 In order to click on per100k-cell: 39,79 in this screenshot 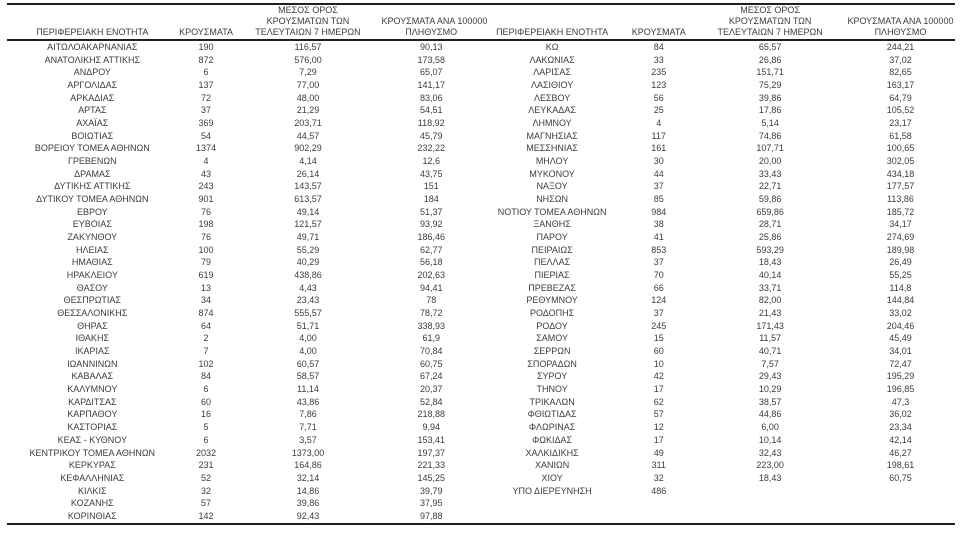, I will do `click(431, 490)`.